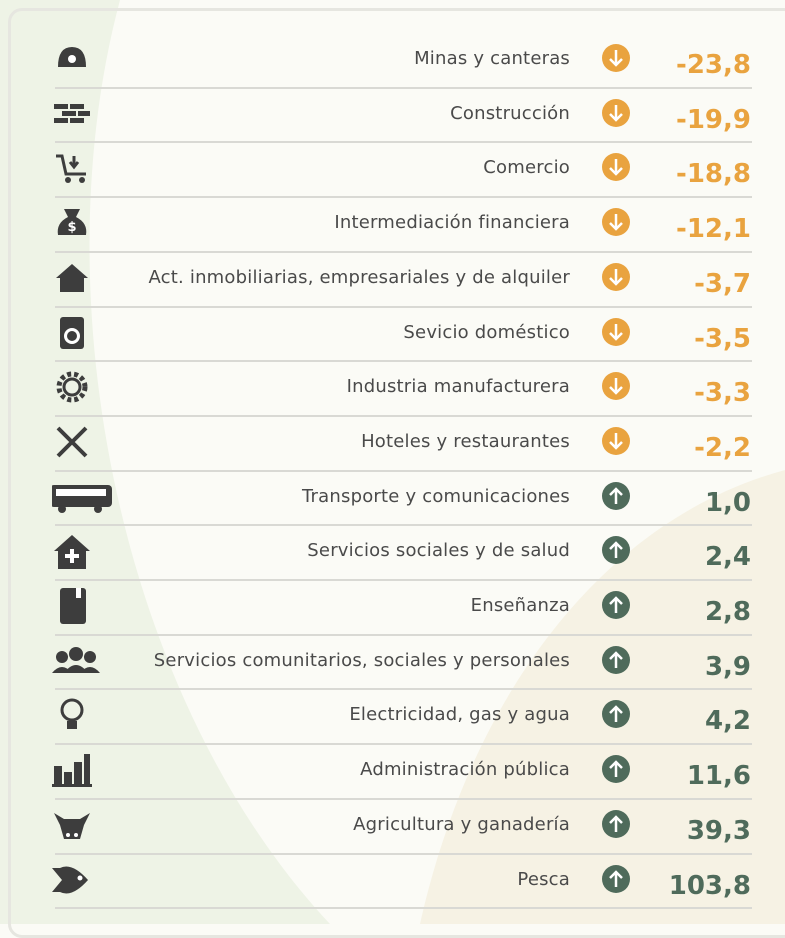 The image size is (785, 938). What do you see at coordinates (465, 441) in the screenshot?
I see `sector-label: Hoteles y restaurantes` at bounding box center [465, 441].